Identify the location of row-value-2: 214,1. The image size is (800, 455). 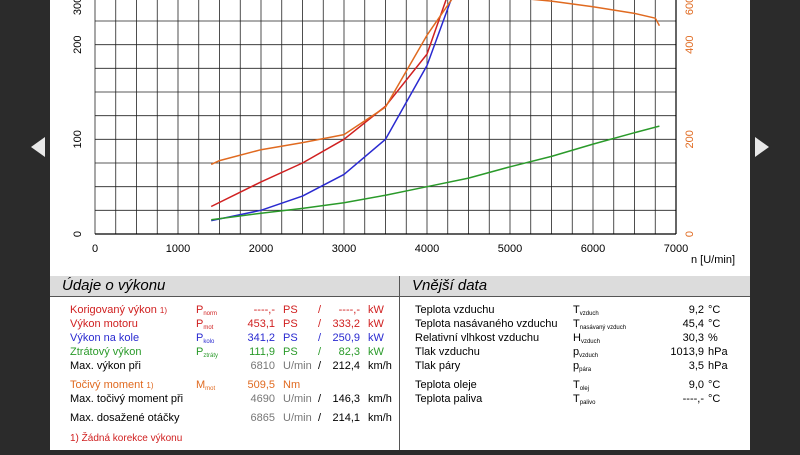
(346, 418).